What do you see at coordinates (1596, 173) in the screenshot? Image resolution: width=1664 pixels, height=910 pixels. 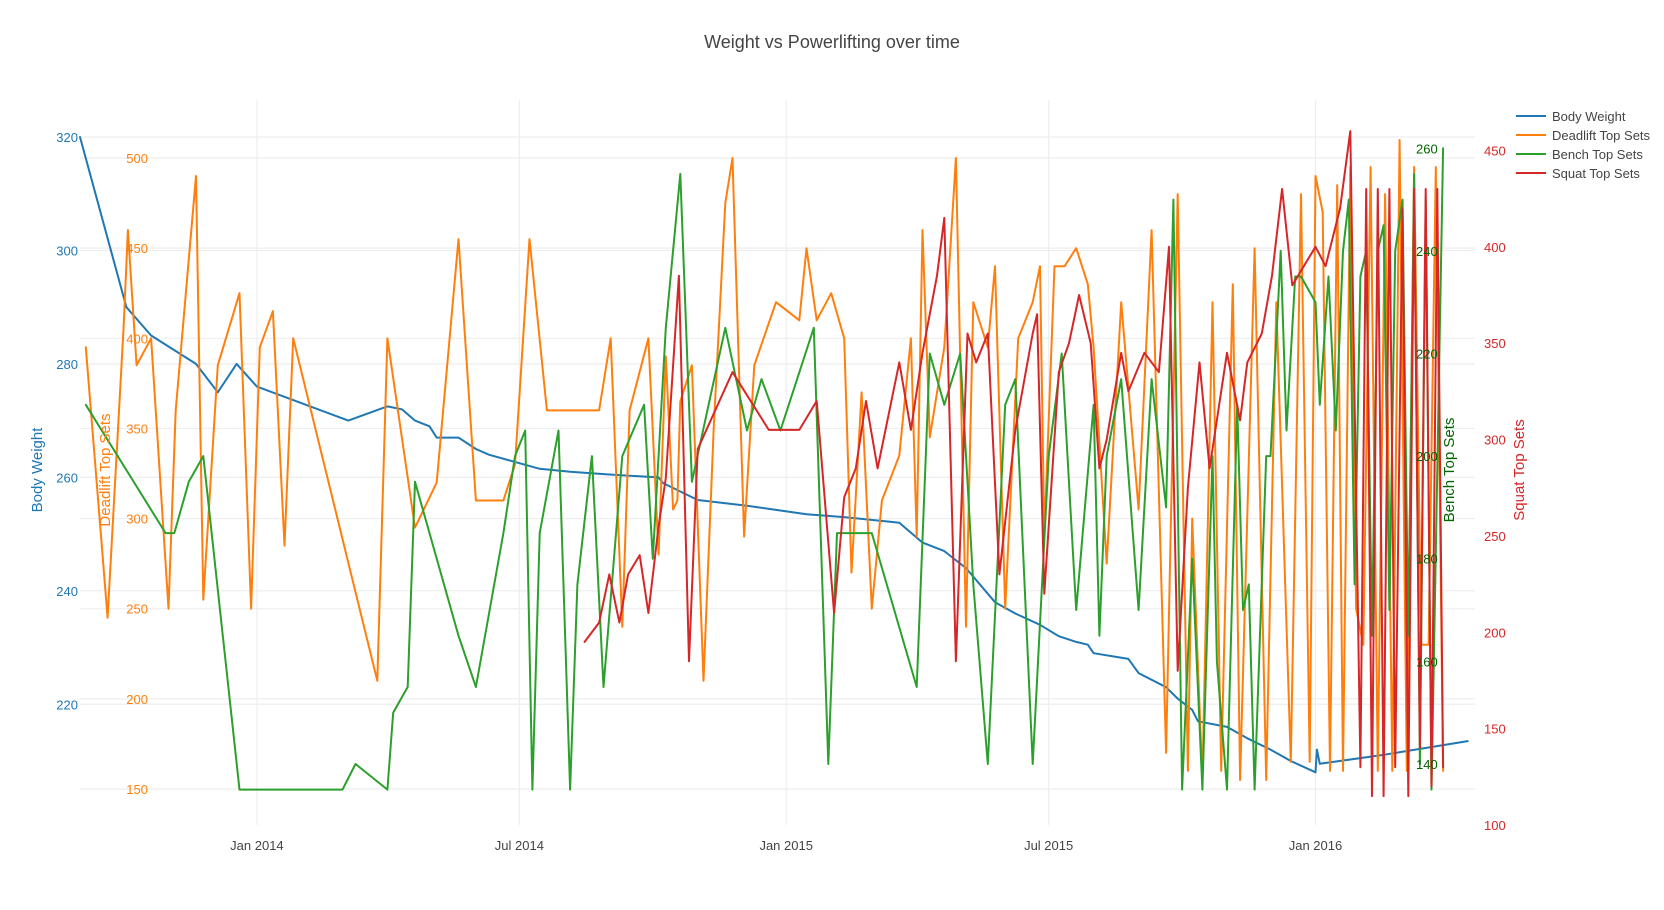 I see `legend-label: Squat Top Sets` at bounding box center [1596, 173].